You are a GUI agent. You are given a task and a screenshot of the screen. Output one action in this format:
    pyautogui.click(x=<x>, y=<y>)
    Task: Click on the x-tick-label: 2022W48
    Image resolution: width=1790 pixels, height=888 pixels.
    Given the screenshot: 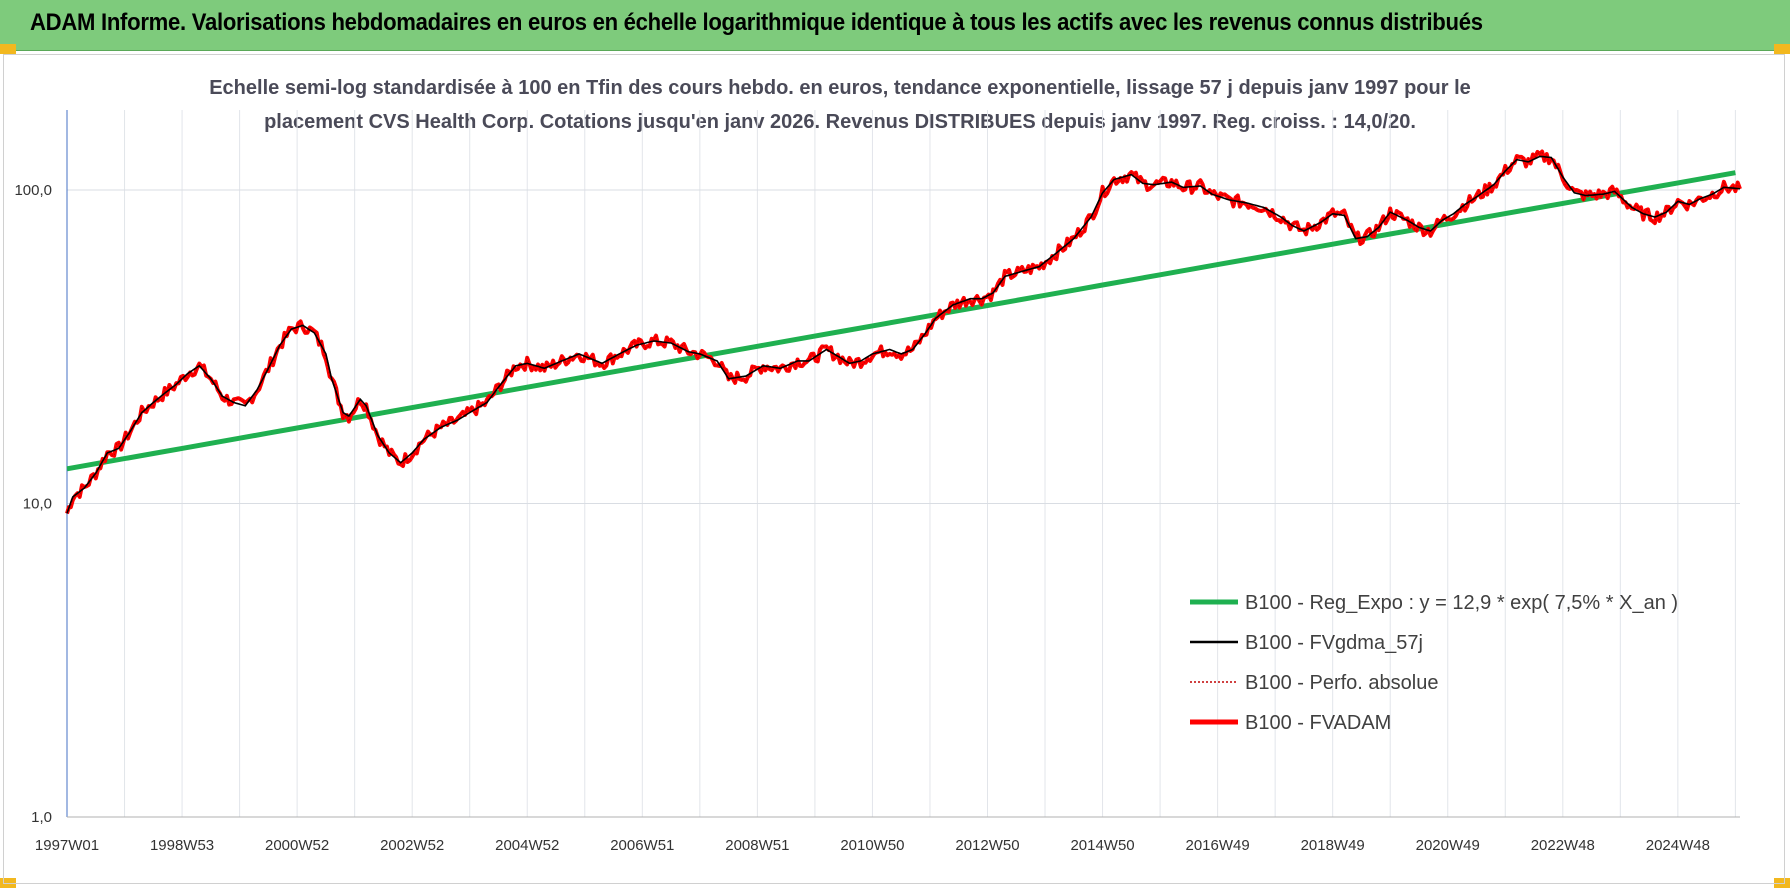 What is the action you would take?
    pyautogui.click(x=1563, y=845)
    